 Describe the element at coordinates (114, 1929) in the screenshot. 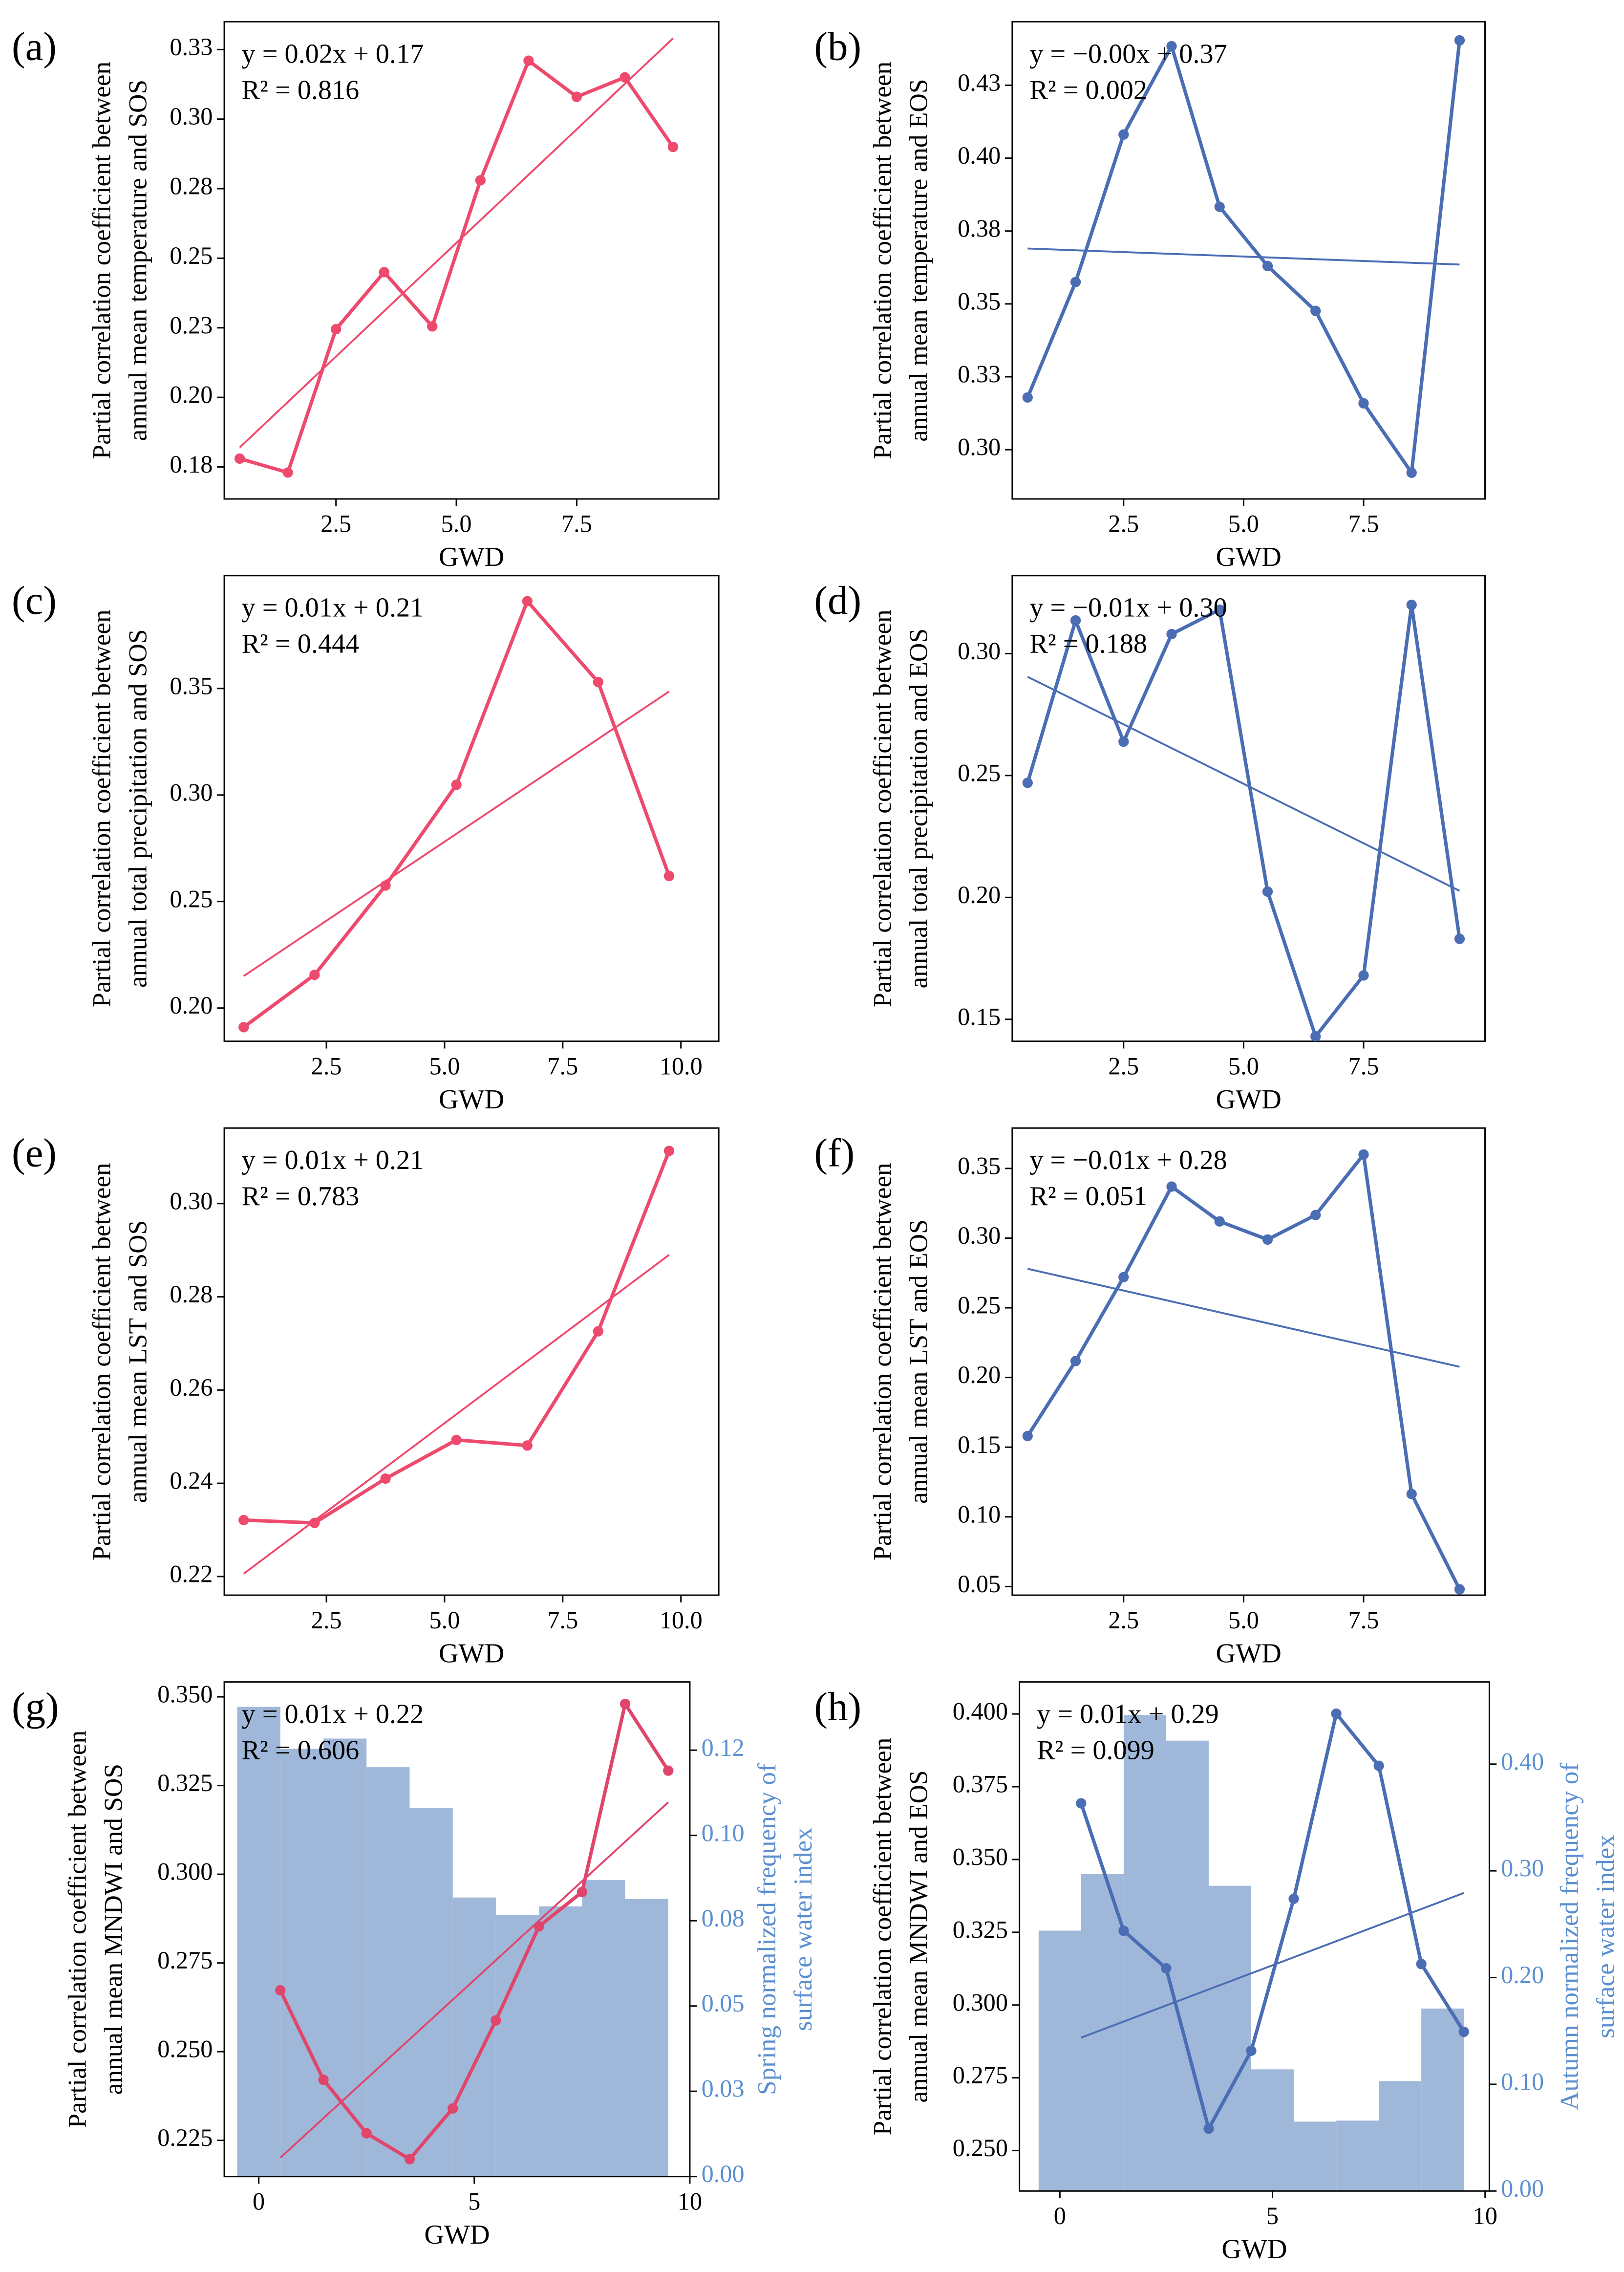

I see `y-axis-label: annual mean MNDWI and SOS` at that location.